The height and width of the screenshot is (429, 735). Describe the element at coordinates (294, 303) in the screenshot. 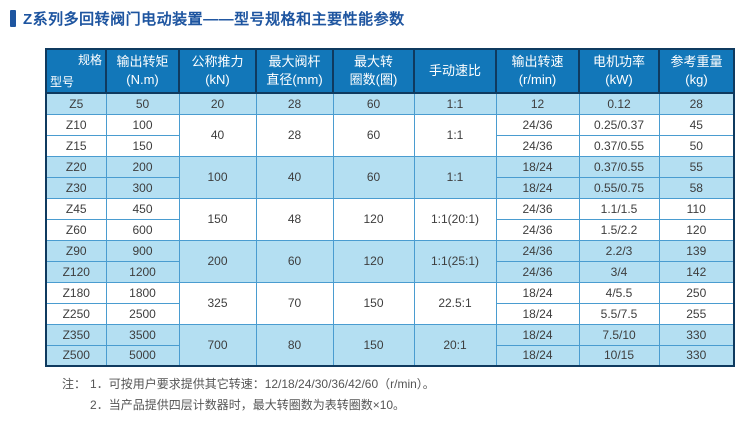

I see `value-cell: 70` at that location.